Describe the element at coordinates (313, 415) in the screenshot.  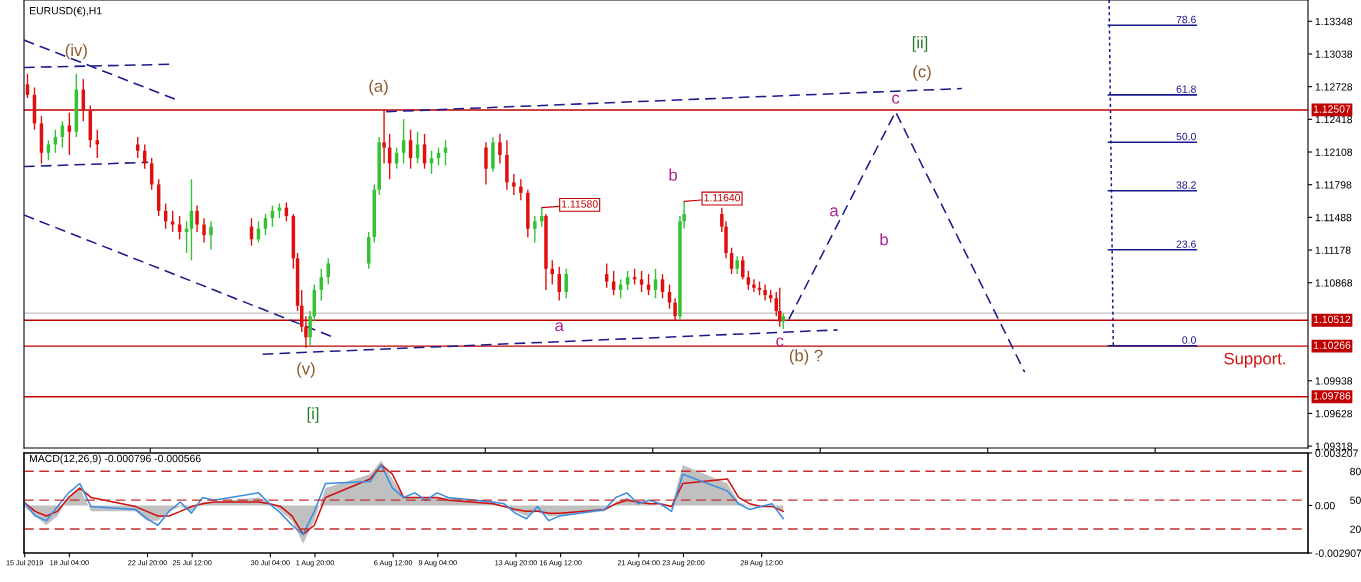
I see `annotation: [i]` at that location.